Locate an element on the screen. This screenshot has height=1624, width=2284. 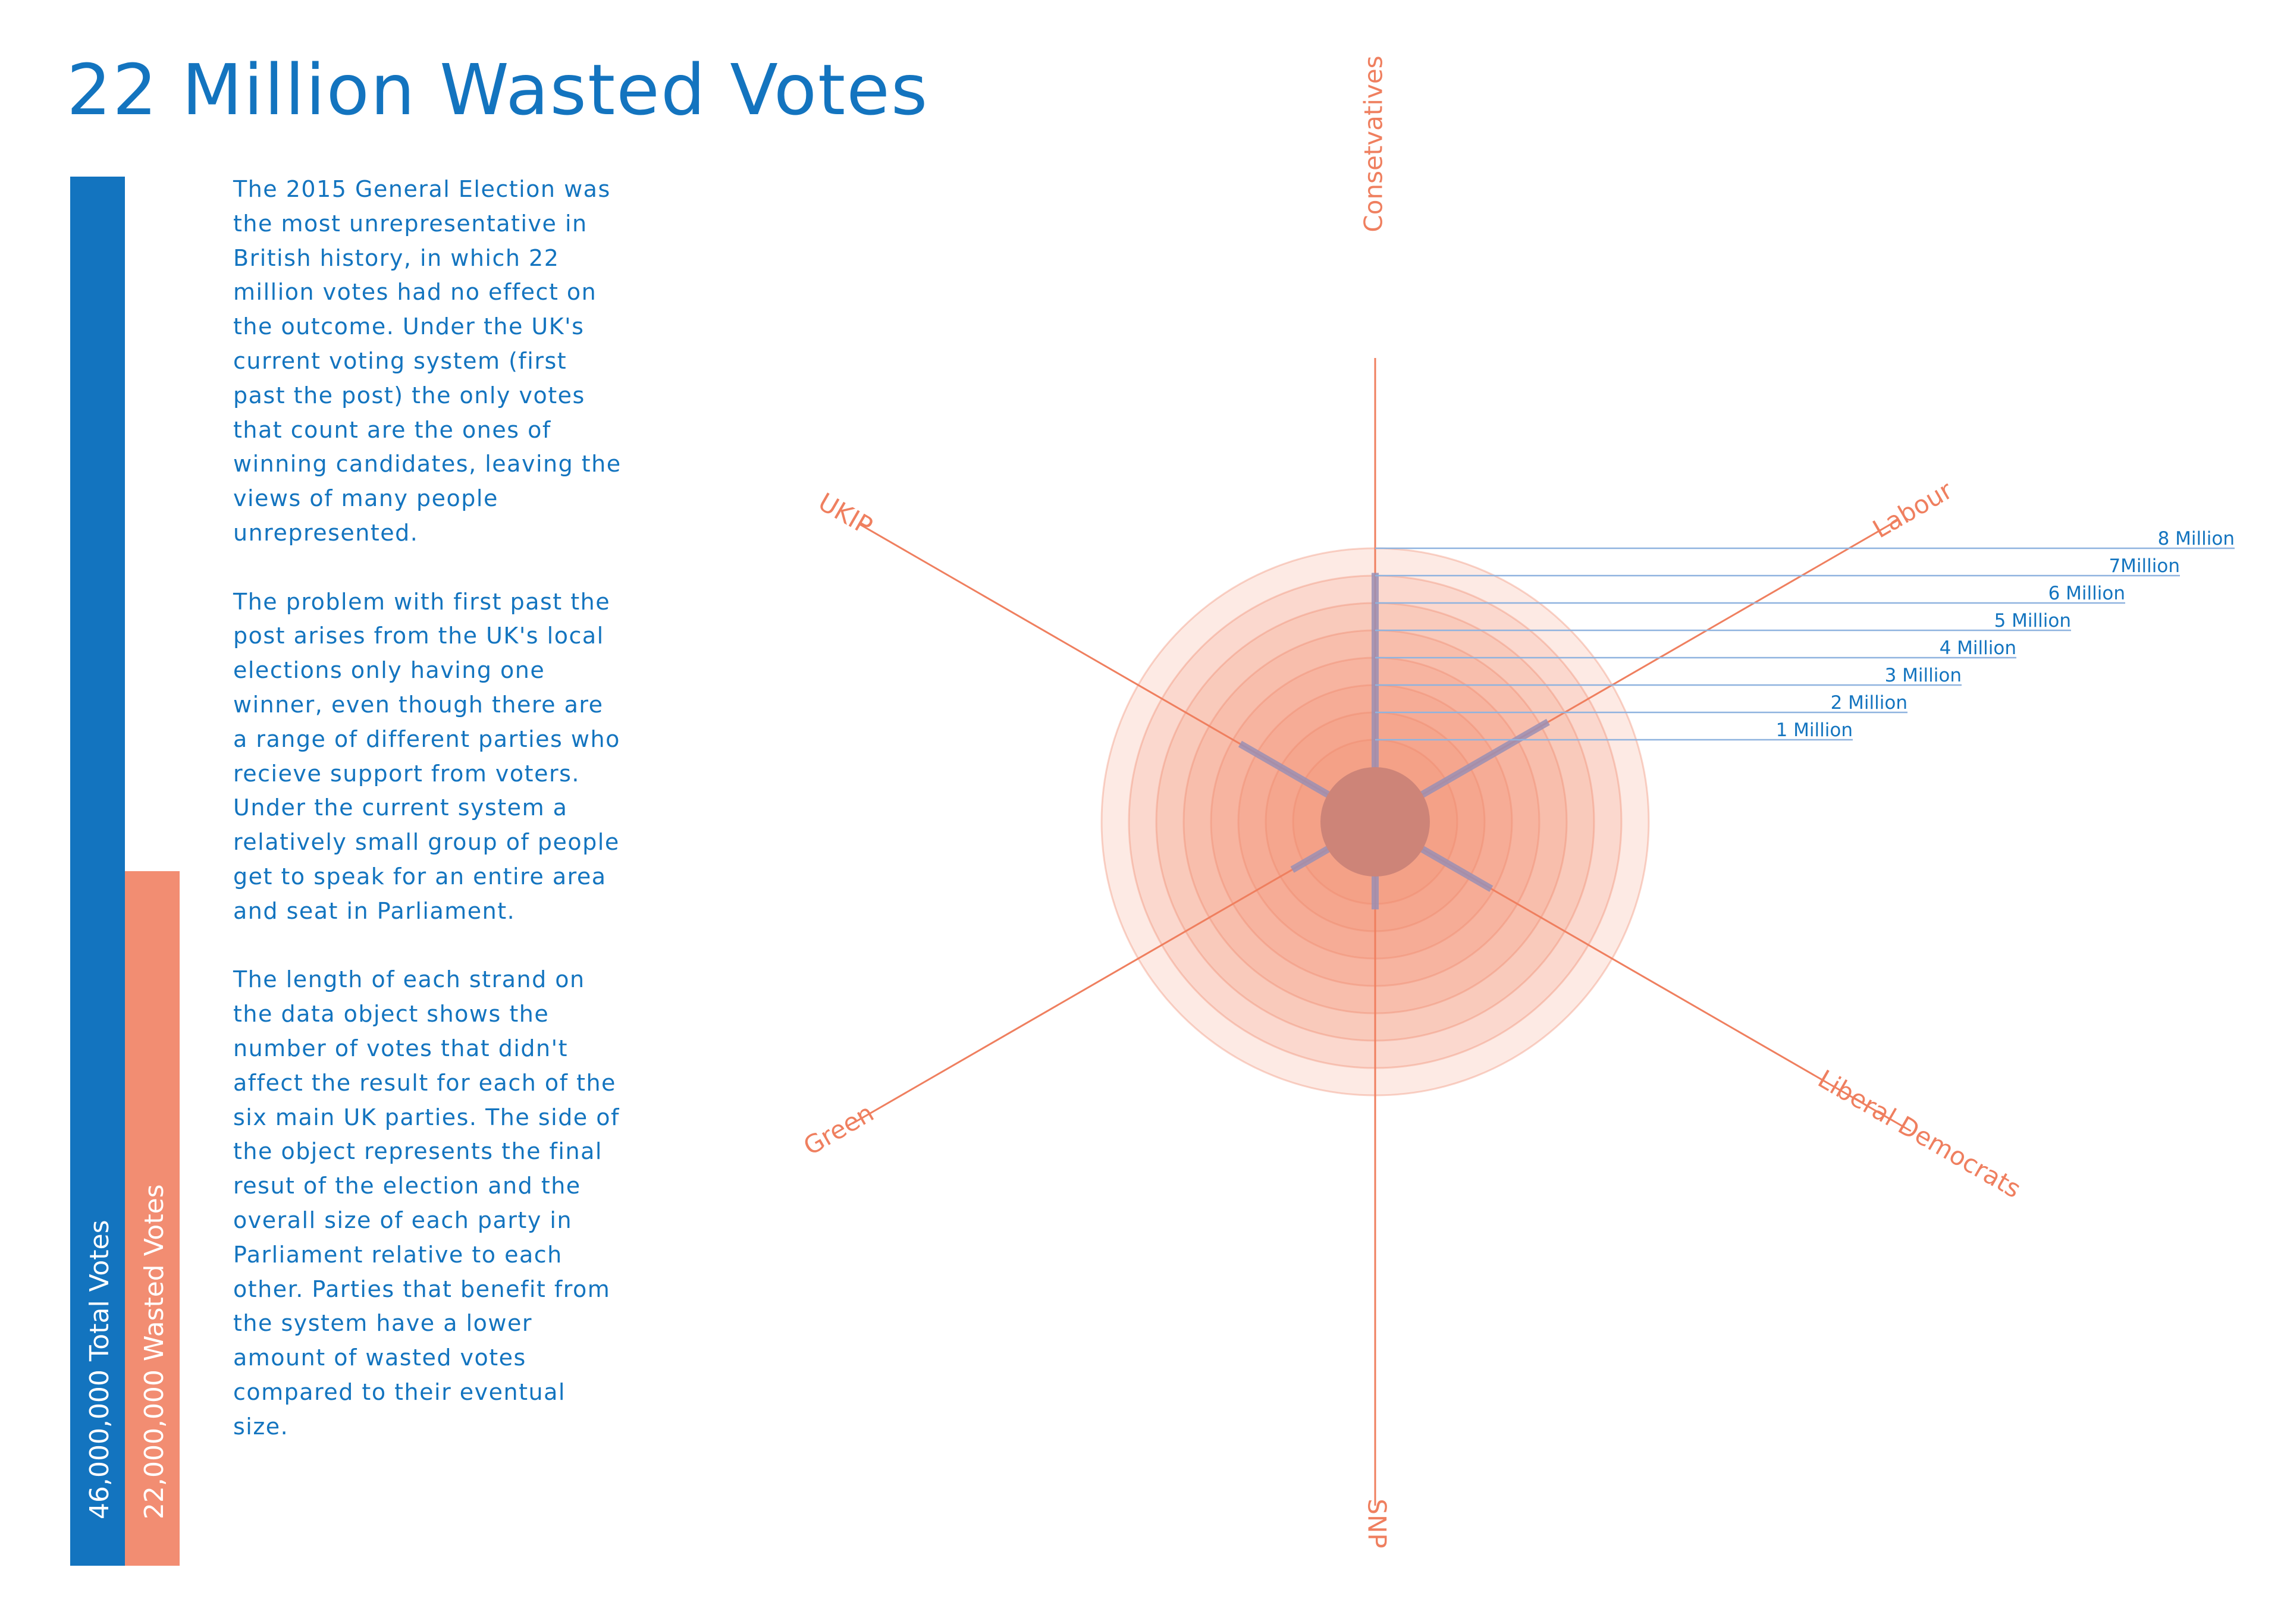
wasted-votes-bar is located at coordinates (153, 1218).